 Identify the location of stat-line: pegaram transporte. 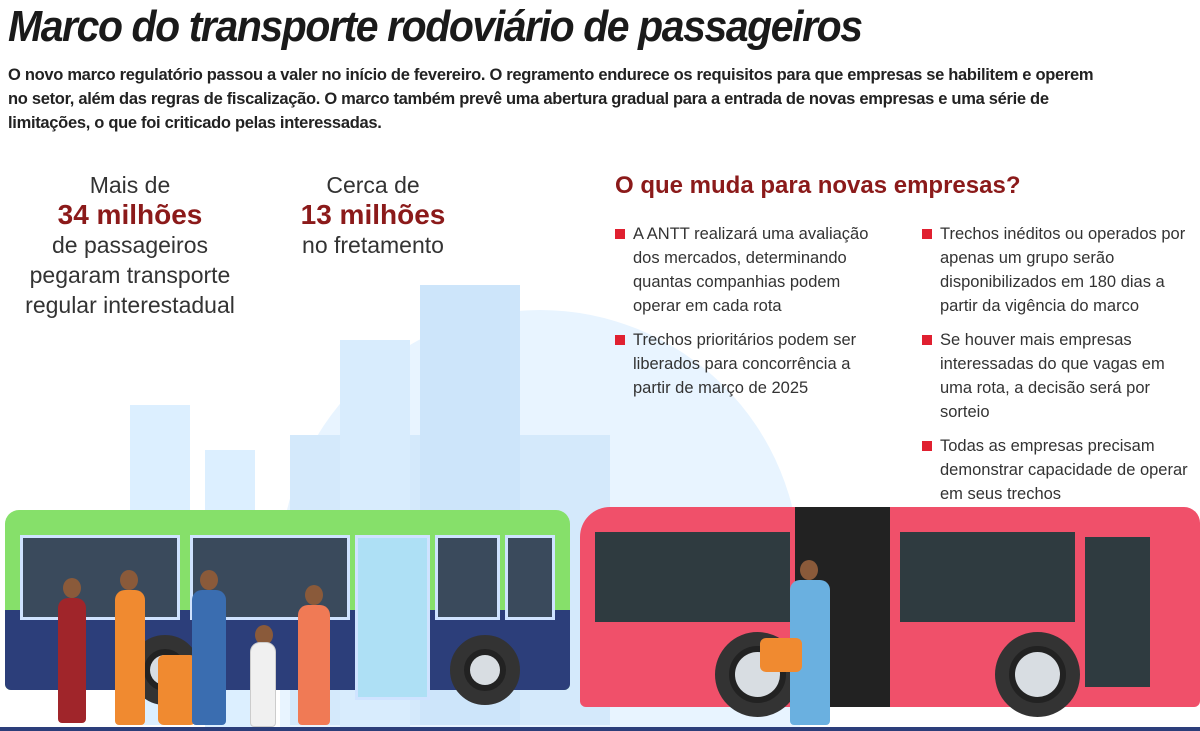
(130, 275).